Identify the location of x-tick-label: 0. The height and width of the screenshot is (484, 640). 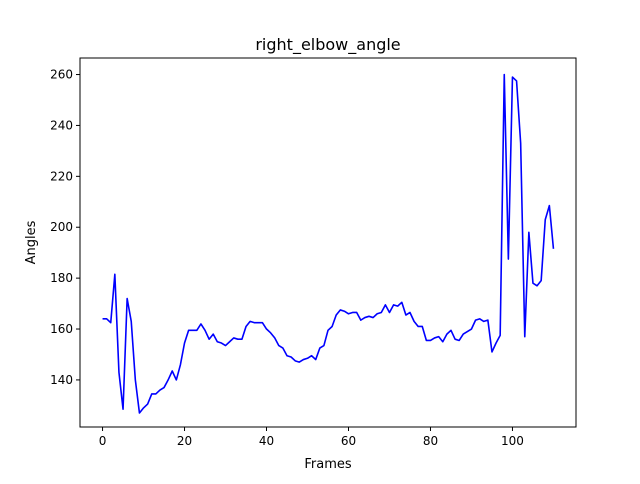
(103, 441).